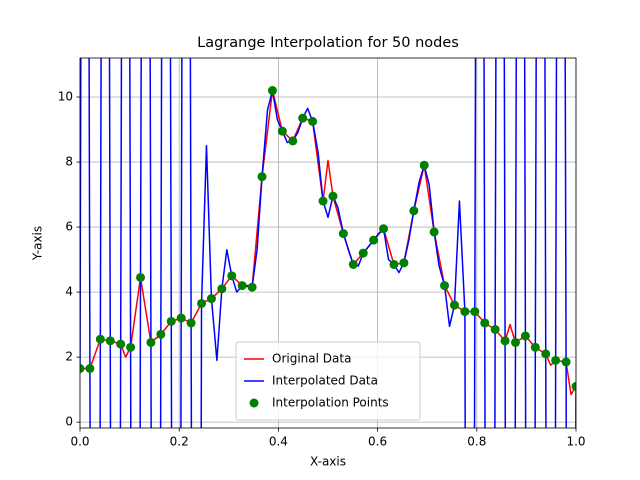 This screenshot has height=480, width=640. I want to click on y-tick-label: 0, so click(69, 422).